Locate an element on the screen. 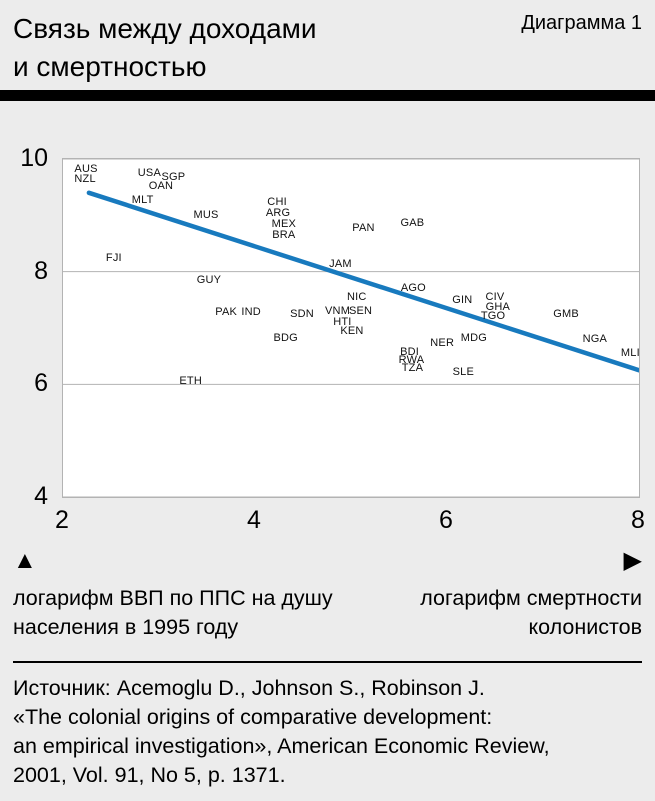 The width and height of the screenshot is (655, 801). data-point-vnm: VNM is located at coordinates (338, 311).